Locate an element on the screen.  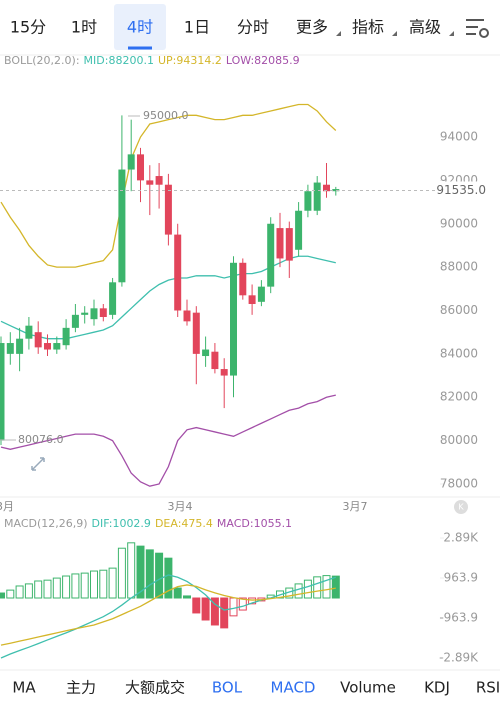
tab: 4时 is located at coordinates (140, 27).